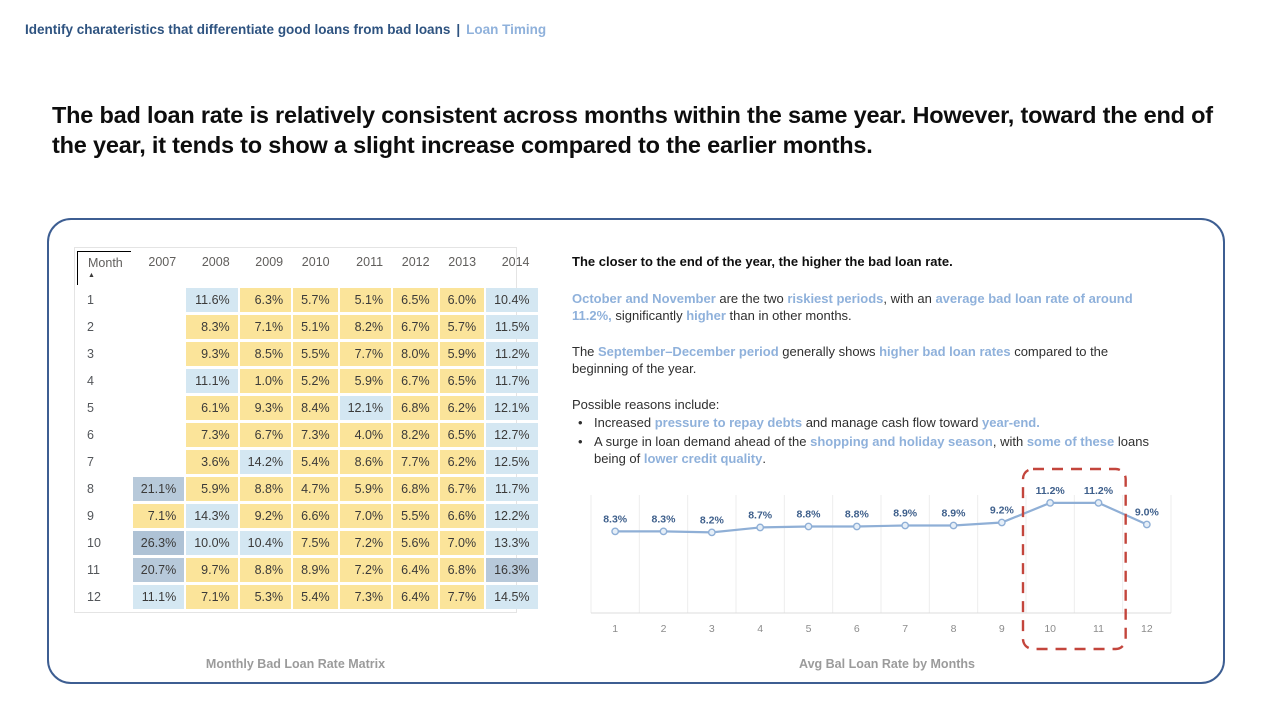  What do you see at coordinates (315, 462) in the screenshot?
I see `matrix-cell: 5.4%` at bounding box center [315, 462].